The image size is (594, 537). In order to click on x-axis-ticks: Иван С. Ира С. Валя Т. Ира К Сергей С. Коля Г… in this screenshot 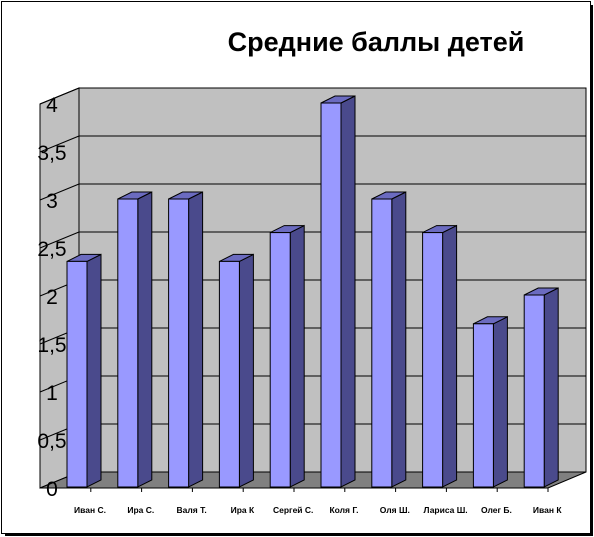, I will do `click(318, 501)`.